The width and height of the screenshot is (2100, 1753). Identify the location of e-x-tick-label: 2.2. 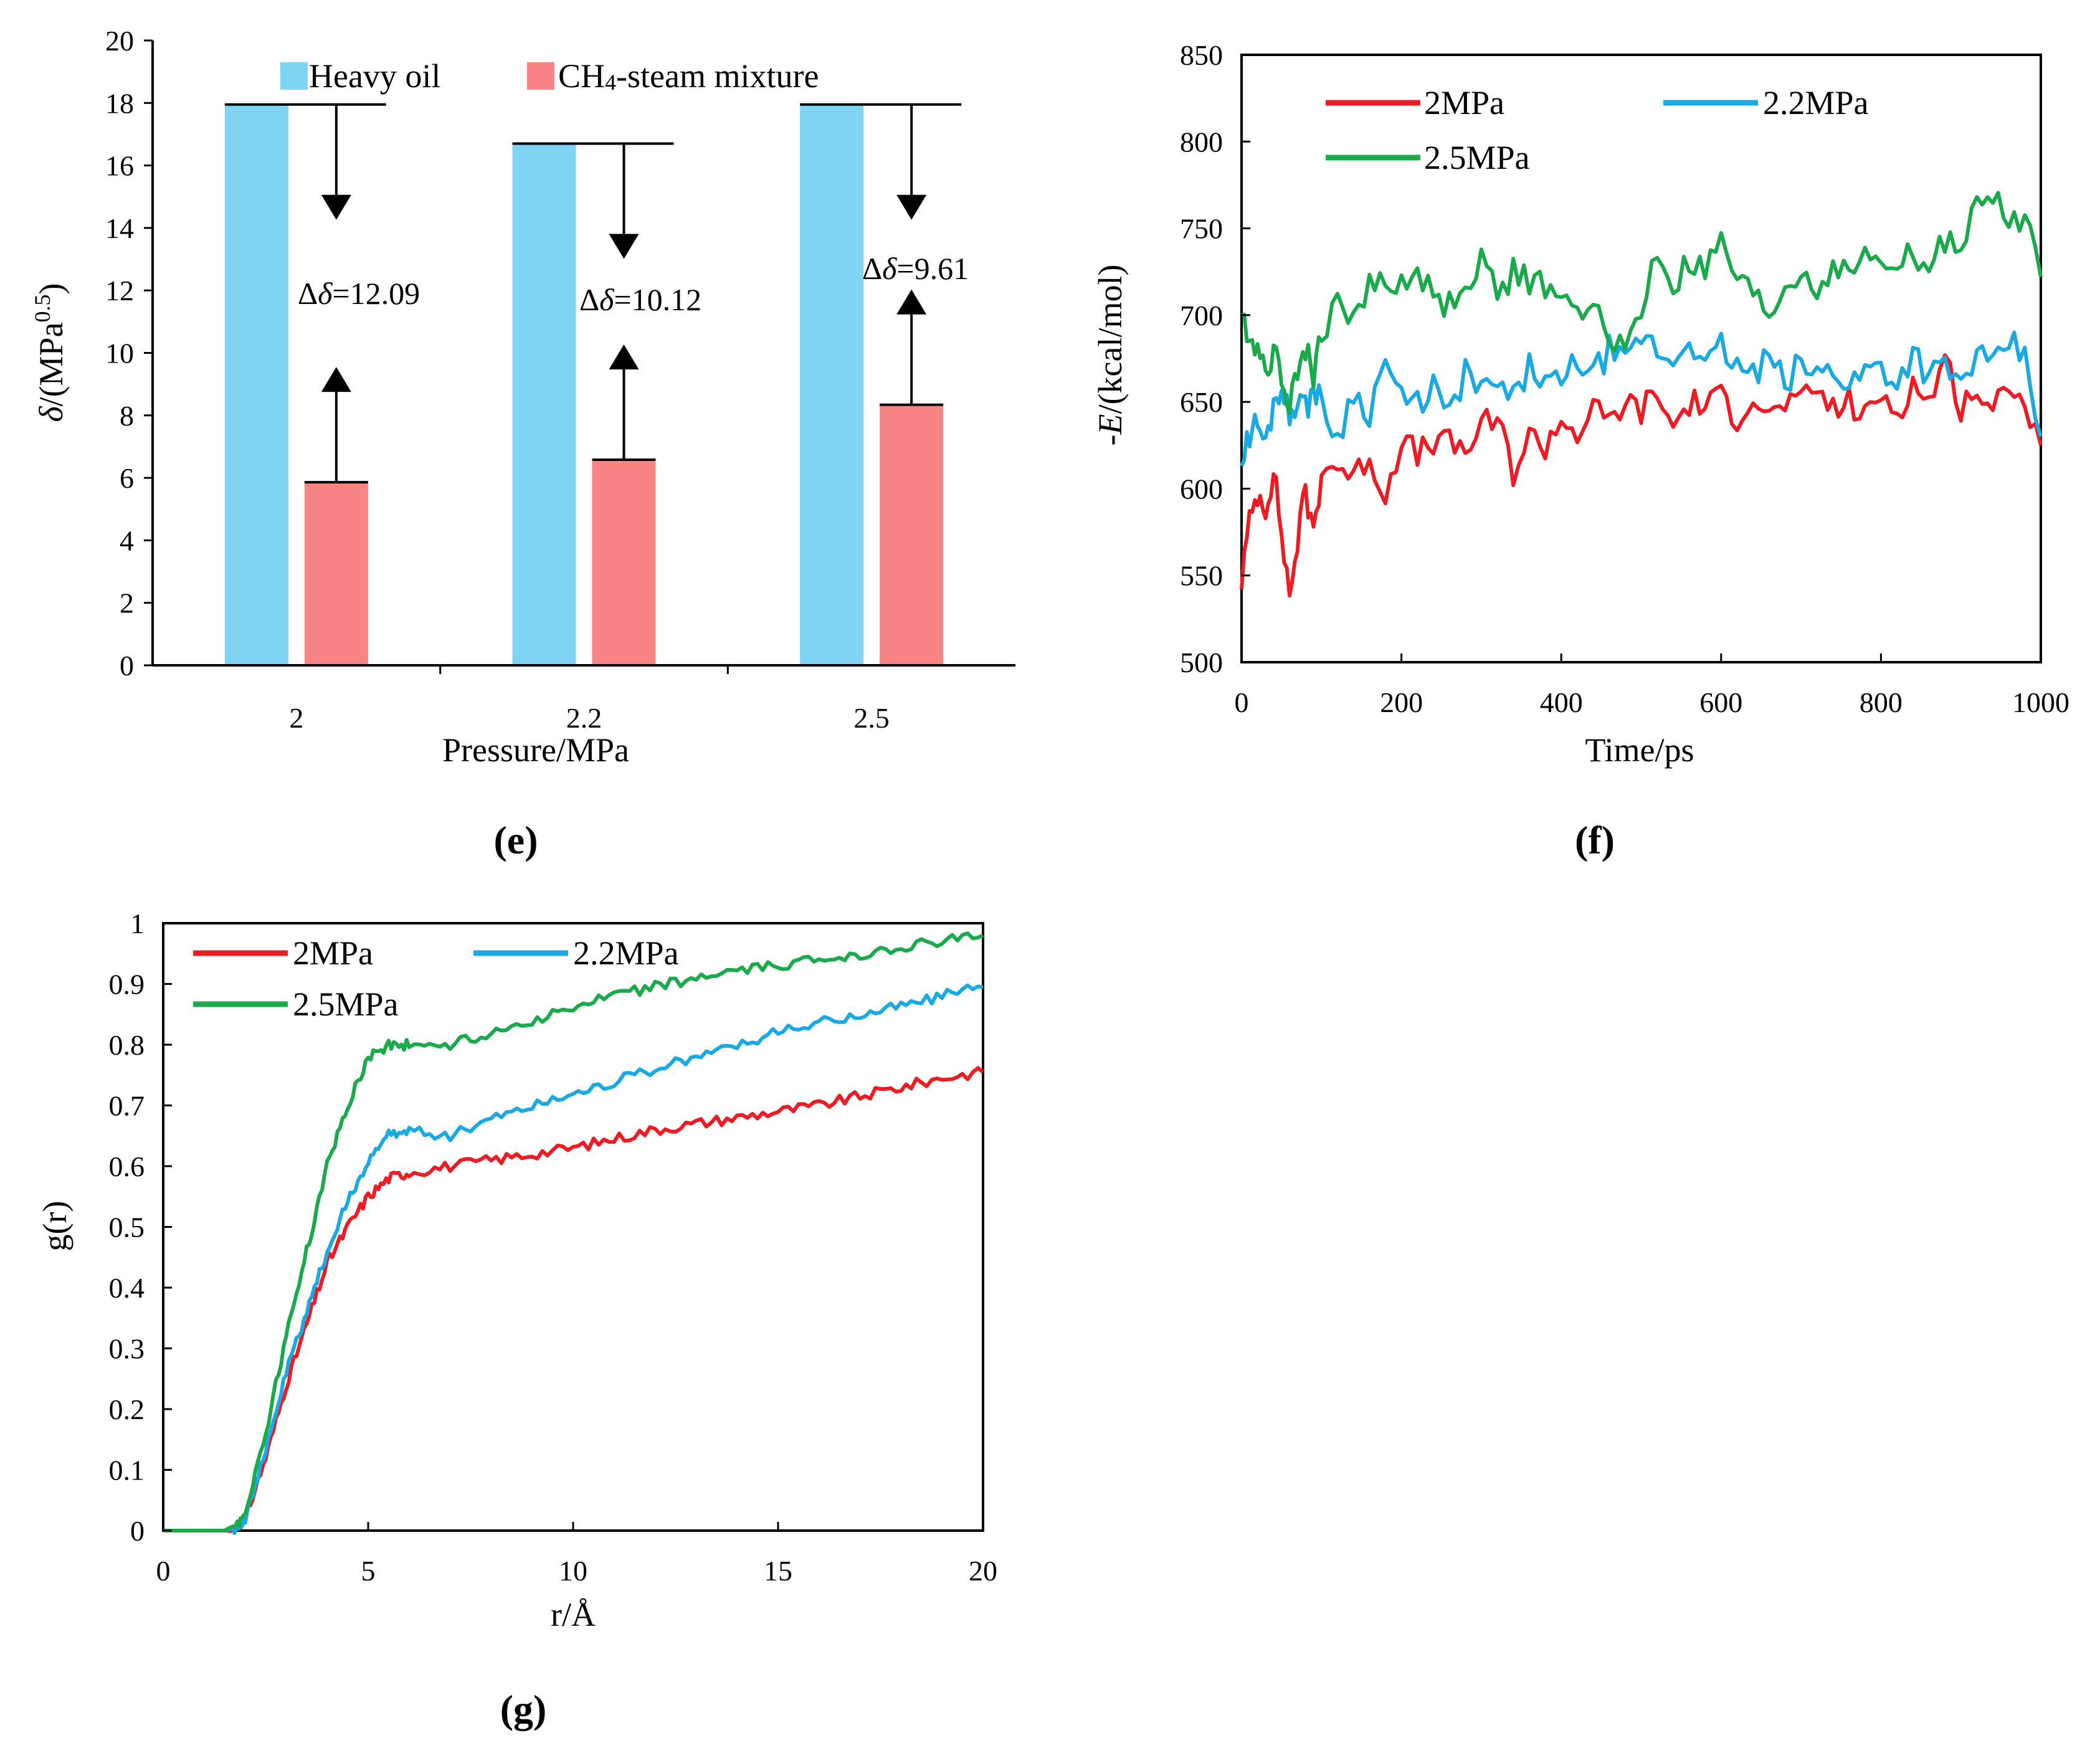
(584, 718).